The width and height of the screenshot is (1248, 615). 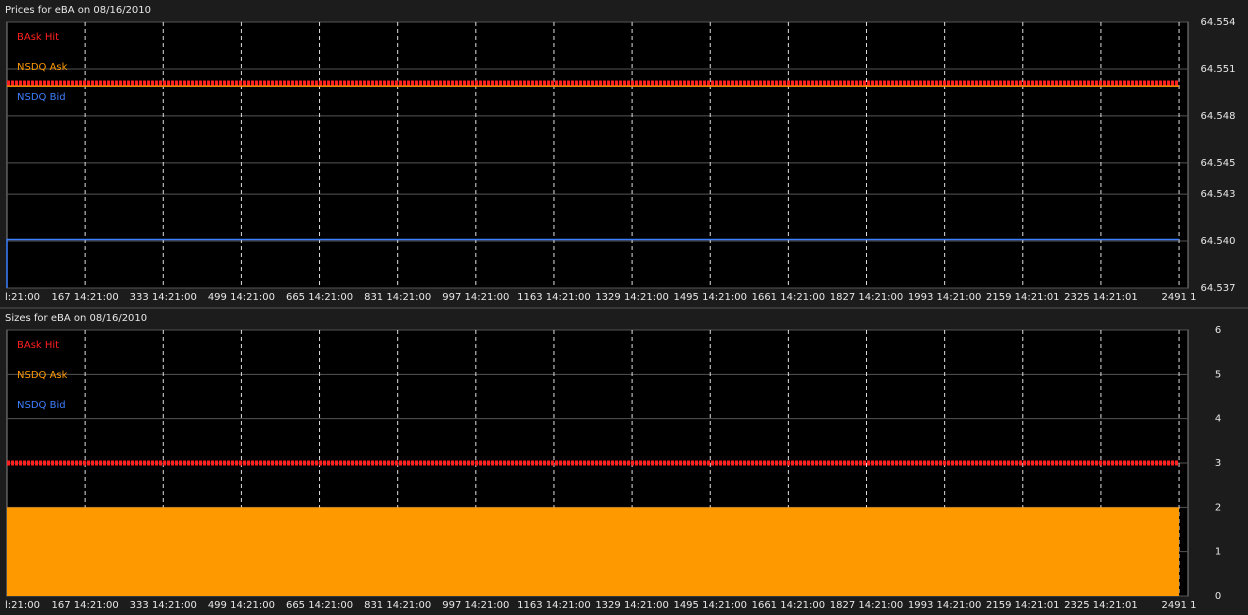 What do you see at coordinates (1218, 116) in the screenshot?
I see `y-tick-label: 64.548` at bounding box center [1218, 116].